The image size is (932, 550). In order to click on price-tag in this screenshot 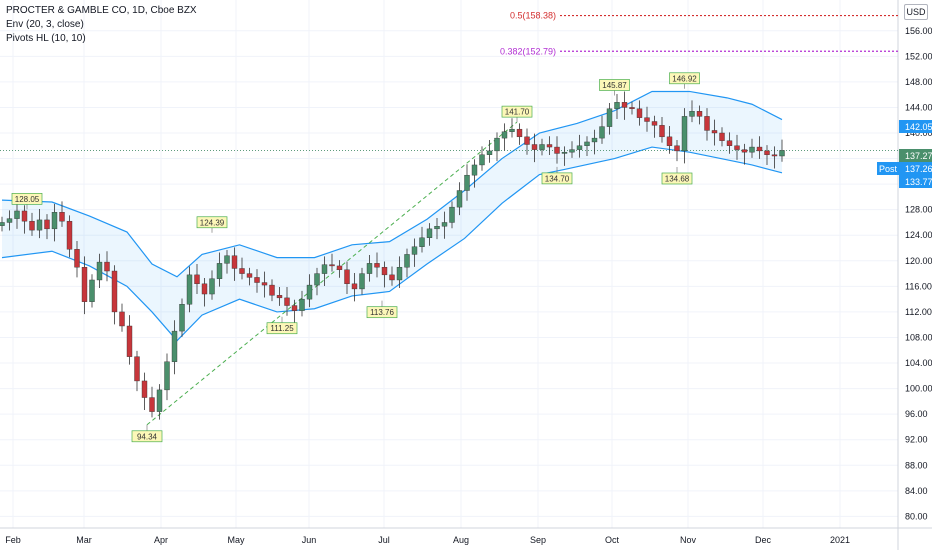, I will do `click(915, 155)`.